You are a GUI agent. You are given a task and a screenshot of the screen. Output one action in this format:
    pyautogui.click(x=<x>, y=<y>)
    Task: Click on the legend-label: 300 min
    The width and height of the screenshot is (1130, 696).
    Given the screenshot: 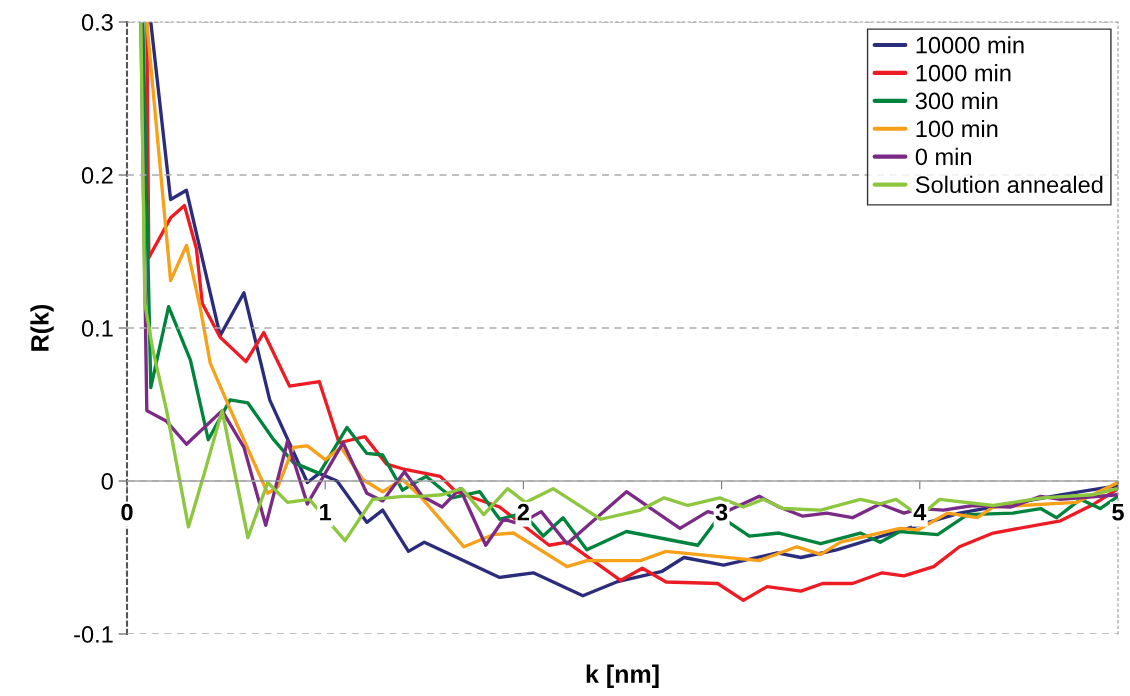 What is the action you would take?
    pyautogui.click(x=956, y=100)
    